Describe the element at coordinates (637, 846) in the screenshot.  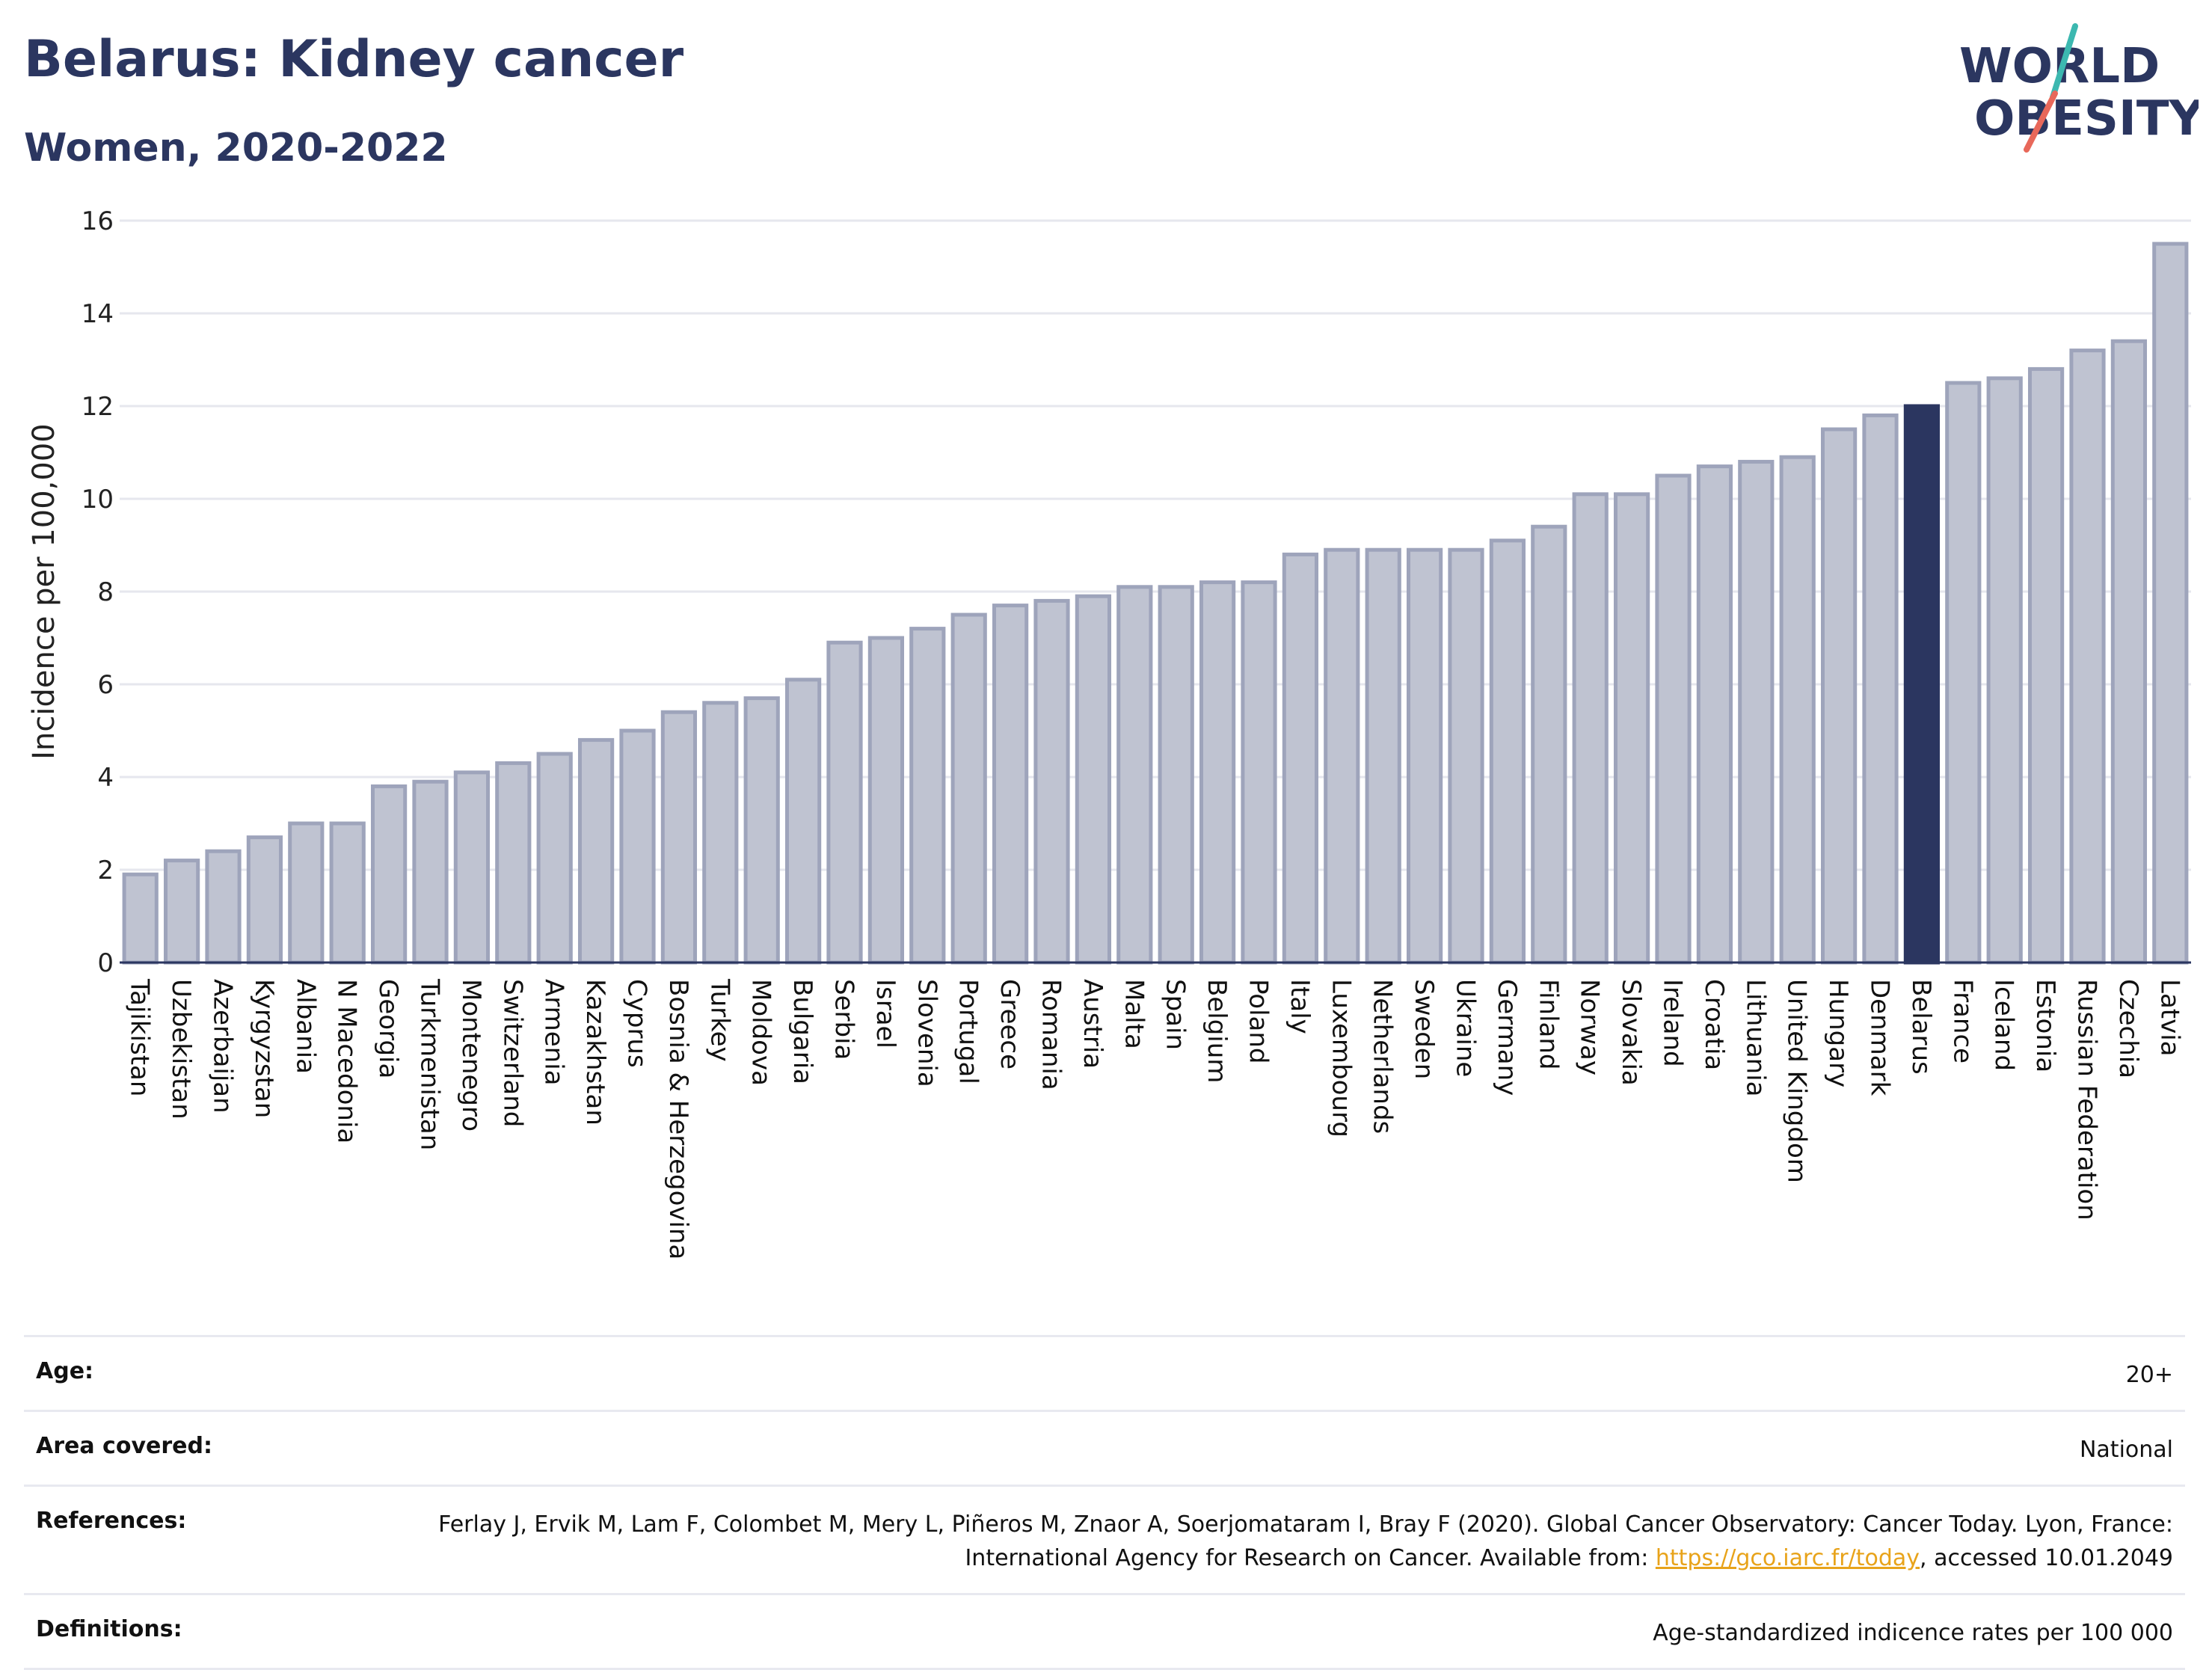
I see `bar-cyprus` at that location.